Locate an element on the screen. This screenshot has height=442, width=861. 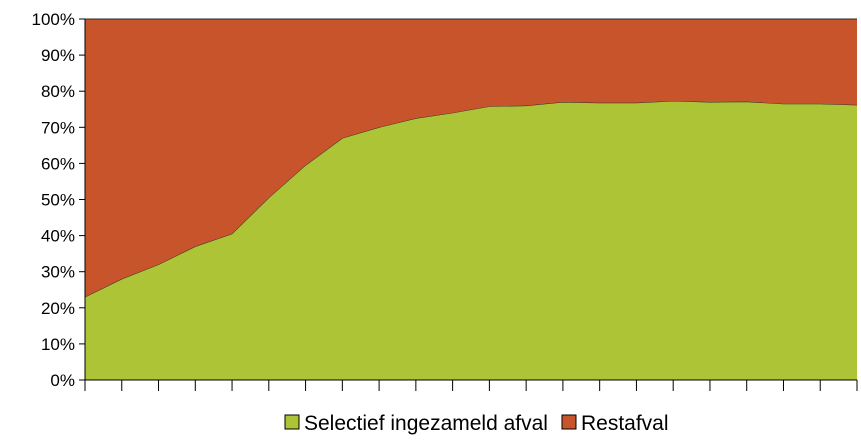
y-tick-label: 10% is located at coordinates (58, 344).